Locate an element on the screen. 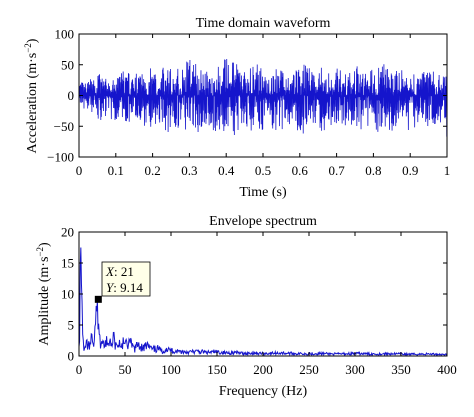  spectrum-x-tick-label: 400 is located at coordinates (447, 369).